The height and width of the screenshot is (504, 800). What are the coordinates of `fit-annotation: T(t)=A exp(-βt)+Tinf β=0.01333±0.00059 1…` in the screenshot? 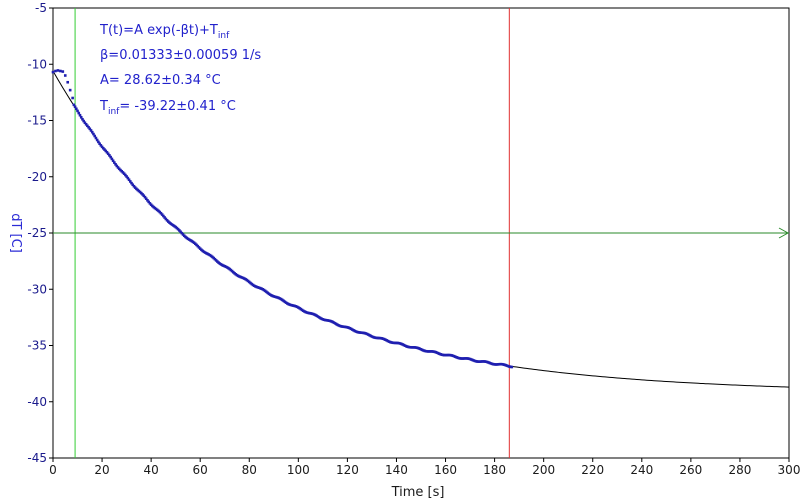 It's located at (180, 70).